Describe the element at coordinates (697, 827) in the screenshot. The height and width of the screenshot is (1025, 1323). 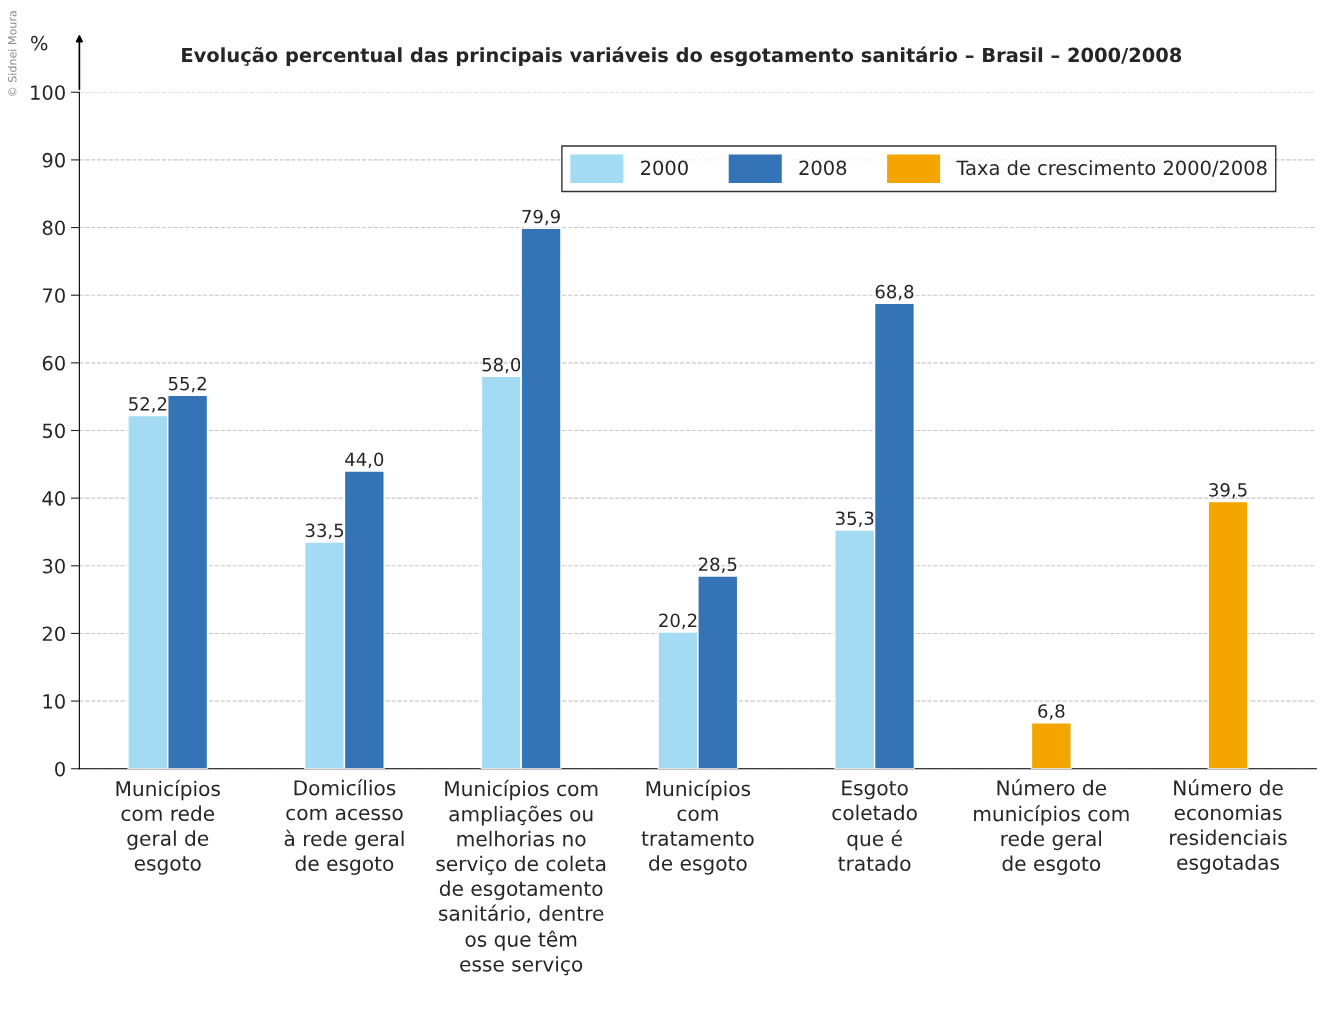
I see `x-tick-label: Municípios com tratamento de esgoto` at that location.